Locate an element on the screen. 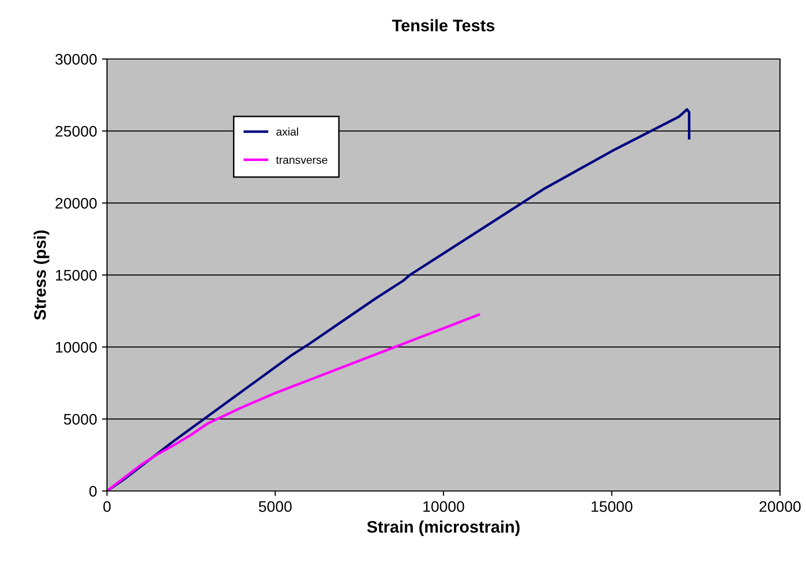  legend-label: transverse is located at coordinates (302, 160).